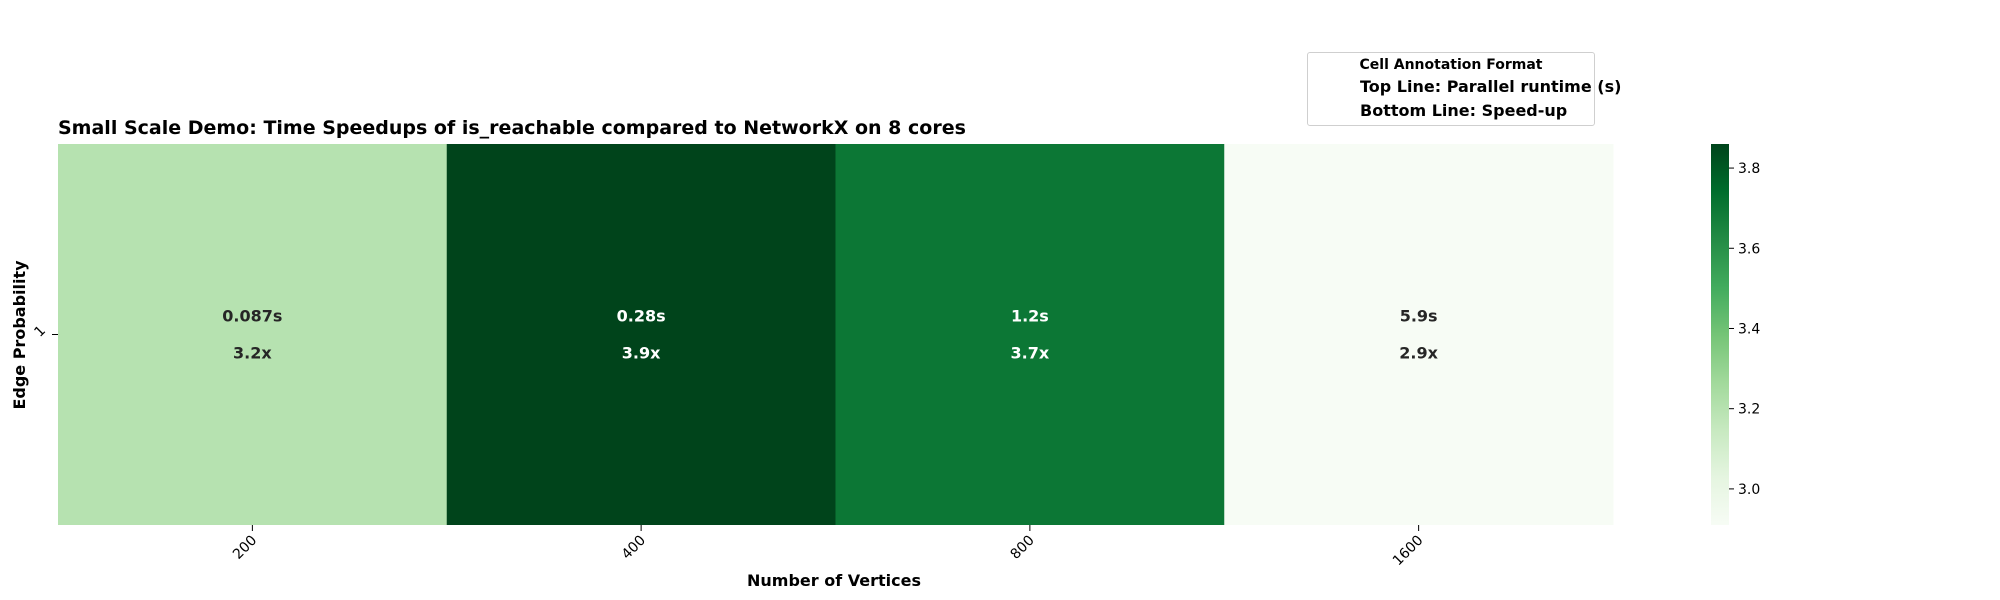  I want to click on legend-bottom-line: Bottom Line: Speed-up, so click(1464, 110).